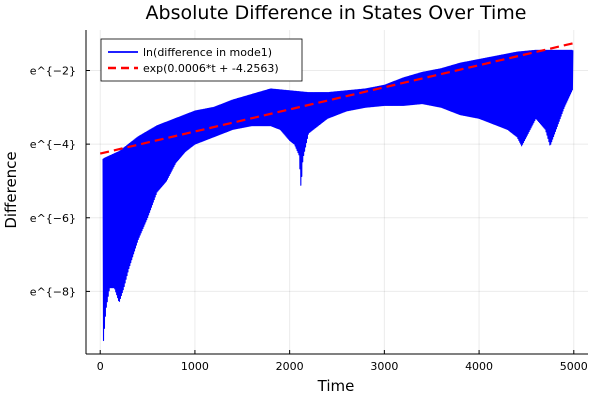  What do you see at coordinates (53, 71) in the screenshot?
I see `y-tick-label: e^{−2}` at bounding box center [53, 71].